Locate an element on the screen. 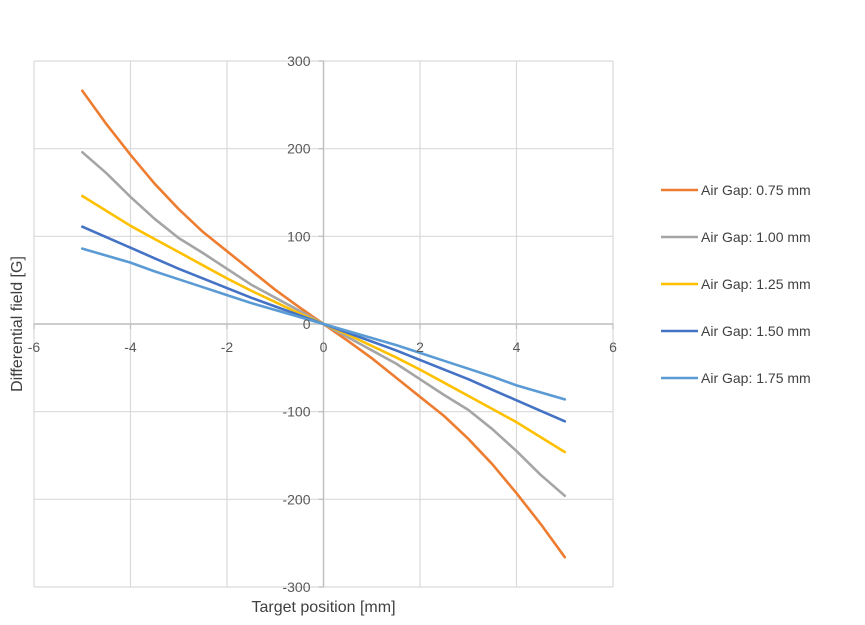 The image size is (865, 625). legend-entry-4: Air Gap: 1.50 mm is located at coordinates (756, 331).